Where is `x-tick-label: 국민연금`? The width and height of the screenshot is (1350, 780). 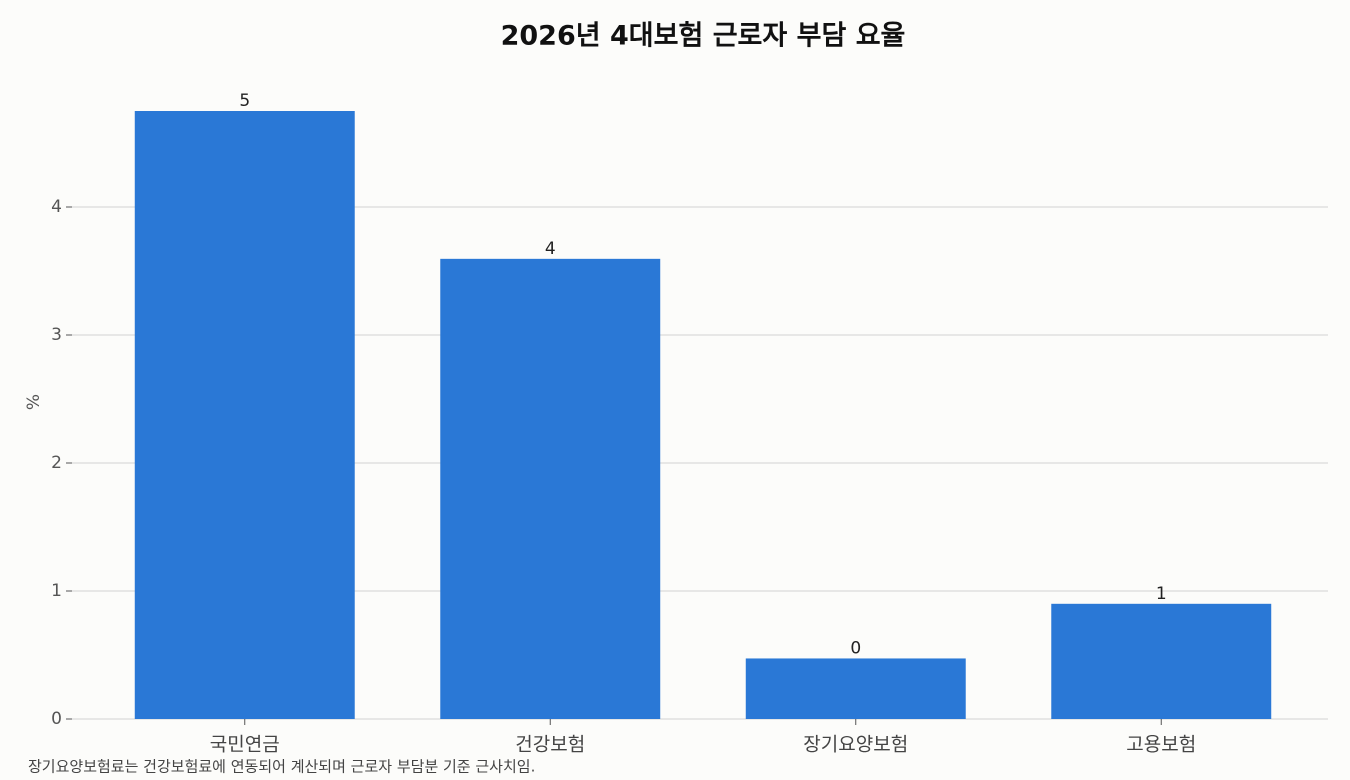
x-tick-label: 국민연금 is located at coordinates (245, 745).